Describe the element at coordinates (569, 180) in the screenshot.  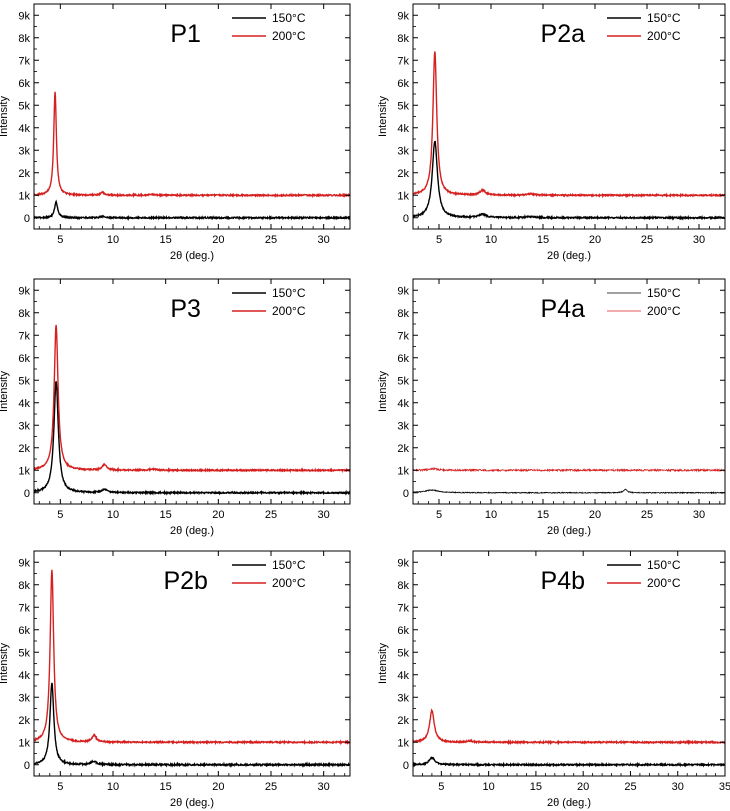
I see `series-line-p2a-150-c` at that location.